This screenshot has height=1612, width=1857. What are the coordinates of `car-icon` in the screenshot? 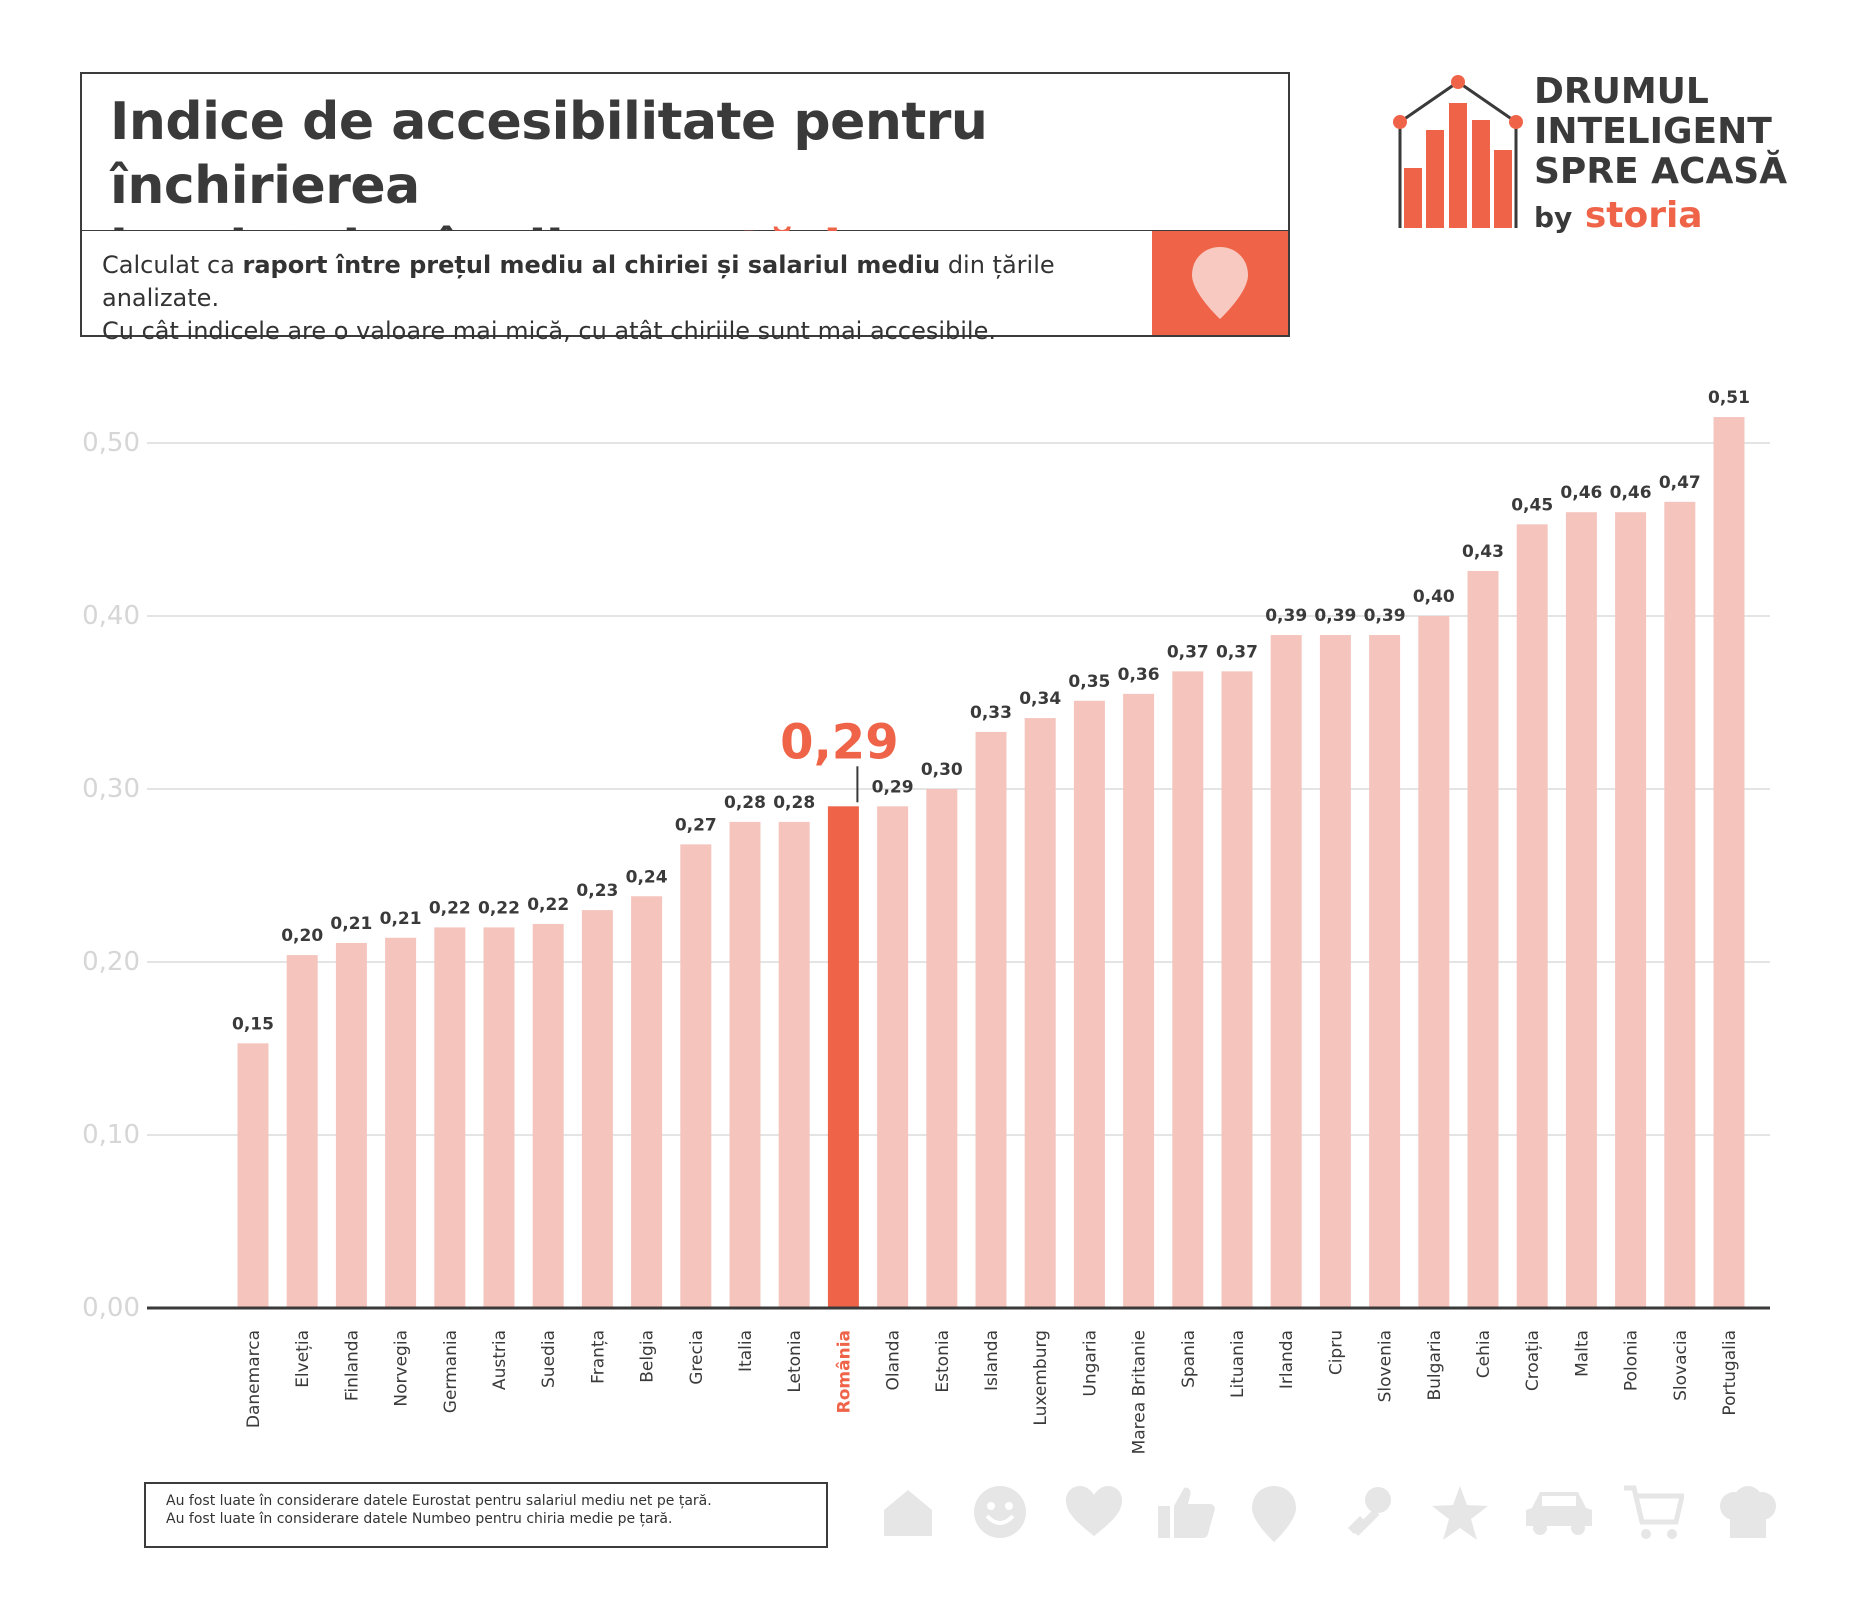 It's located at (1559, 1513).